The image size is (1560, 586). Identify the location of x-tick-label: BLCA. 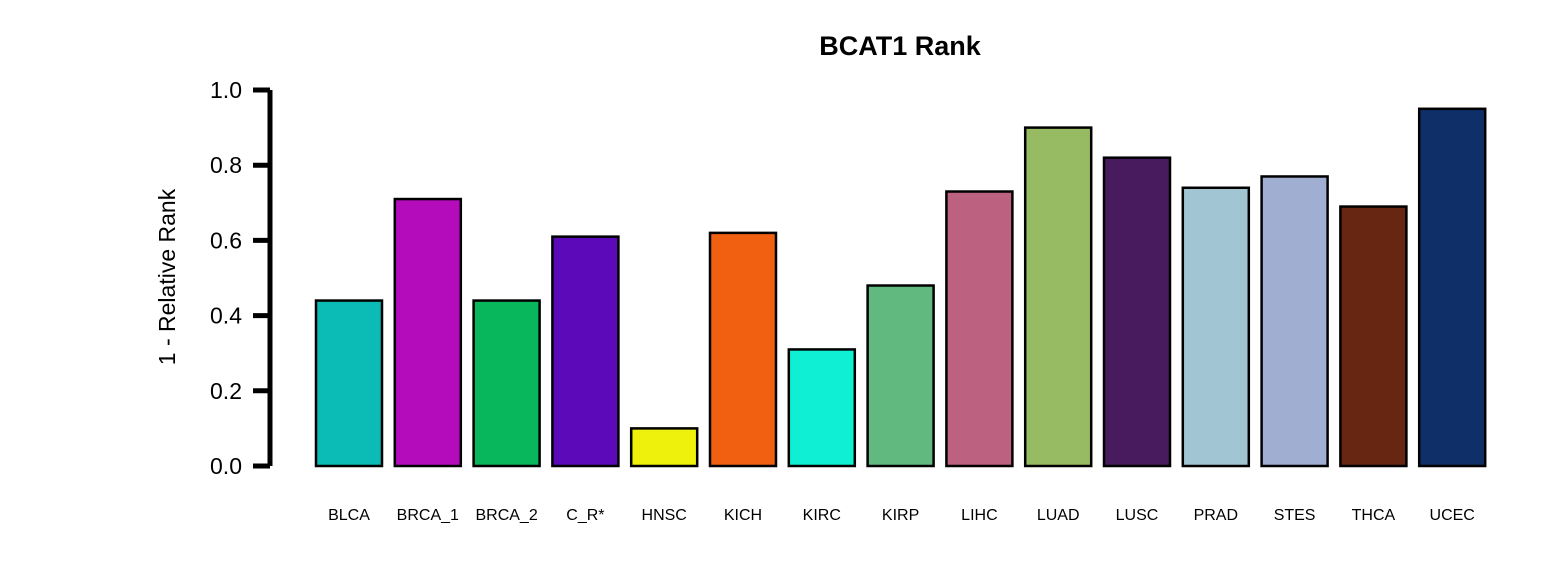
(349, 515).